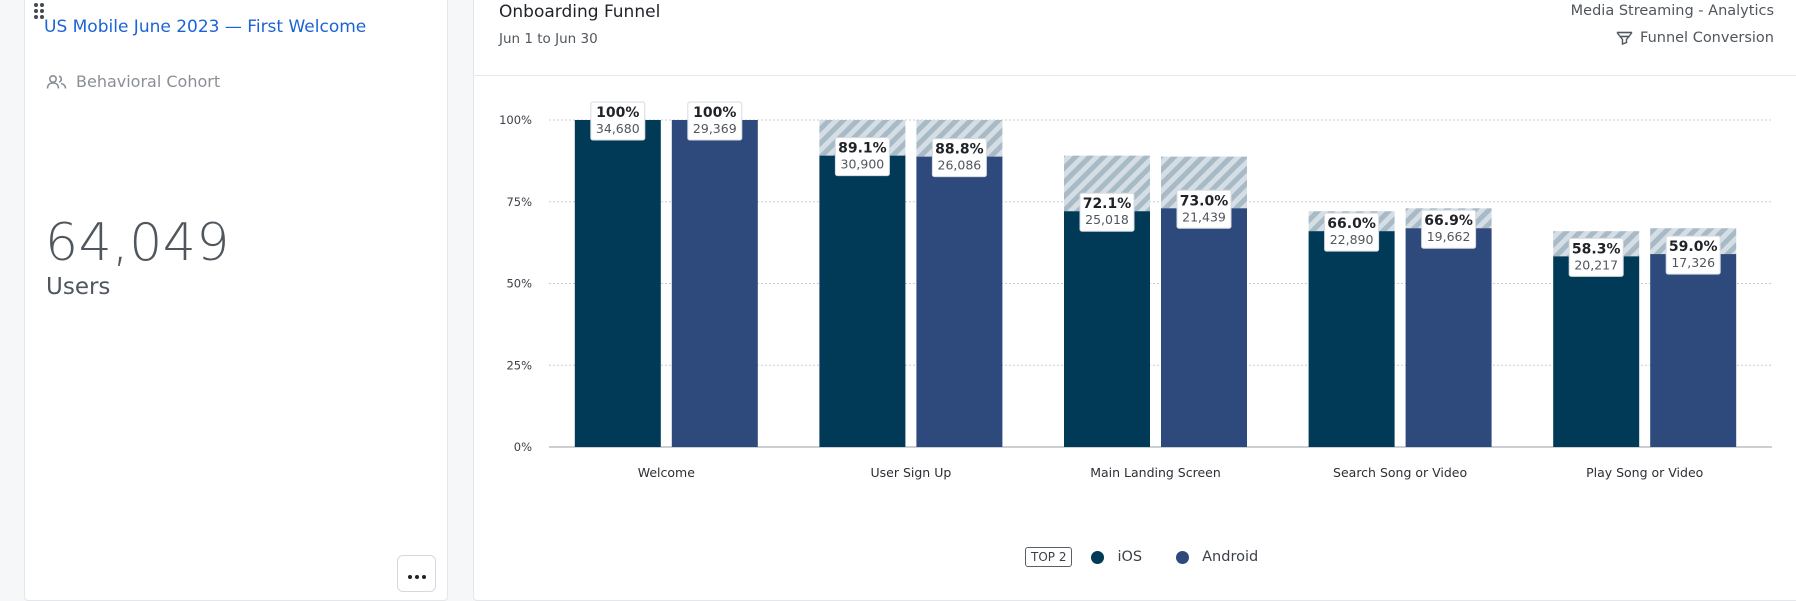 This screenshot has height=601, width=1796. What do you see at coordinates (1693, 247) in the screenshot?
I see `data-label-percent: 59.0%` at bounding box center [1693, 247].